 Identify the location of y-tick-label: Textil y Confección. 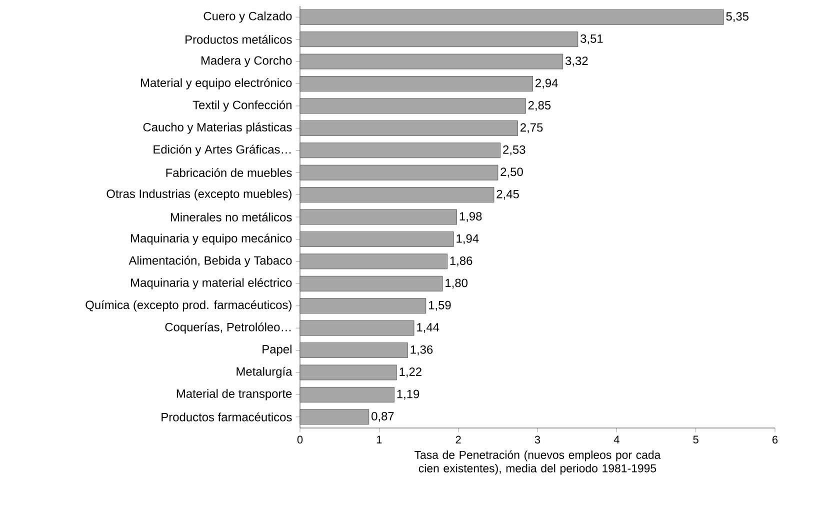
(242, 106).